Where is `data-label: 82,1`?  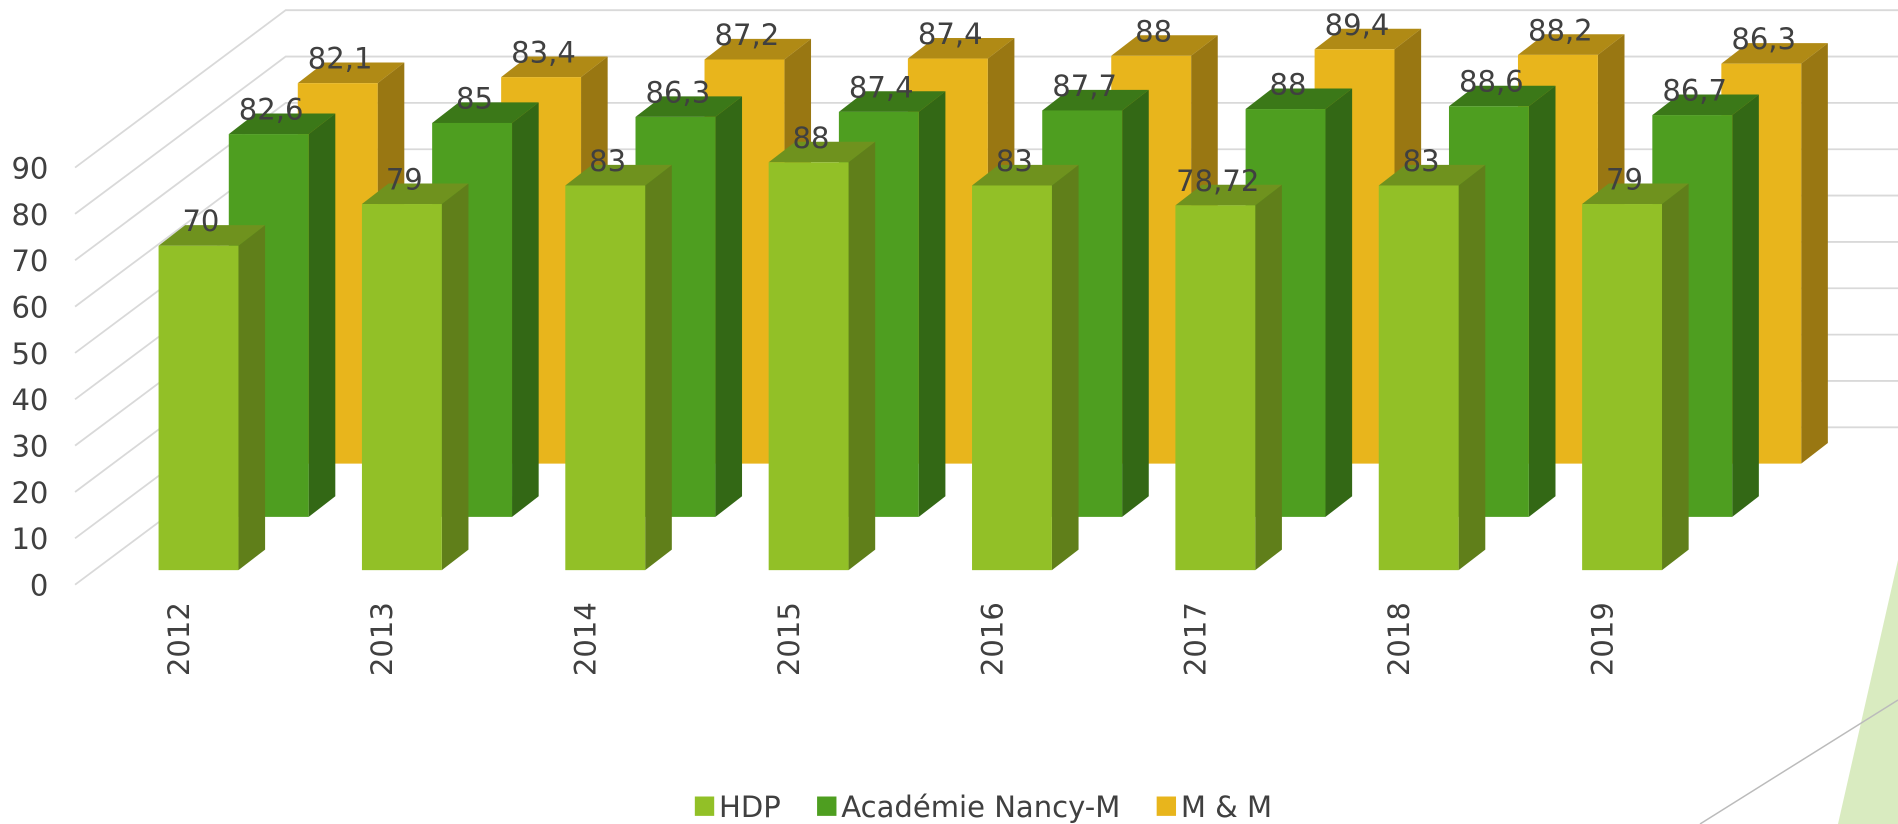
data-label: 82,1 is located at coordinates (340, 59).